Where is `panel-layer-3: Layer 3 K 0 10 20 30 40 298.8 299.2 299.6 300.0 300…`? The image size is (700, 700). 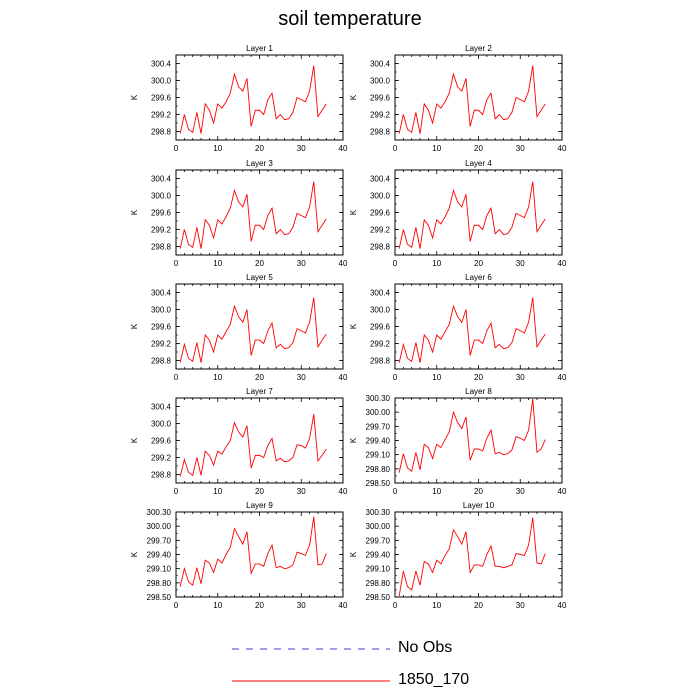
panel-layer-3: Layer 3 K 0 10 20 30 40 298.8 299.2 299.6 300.0 300… is located at coordinates (239, 213).